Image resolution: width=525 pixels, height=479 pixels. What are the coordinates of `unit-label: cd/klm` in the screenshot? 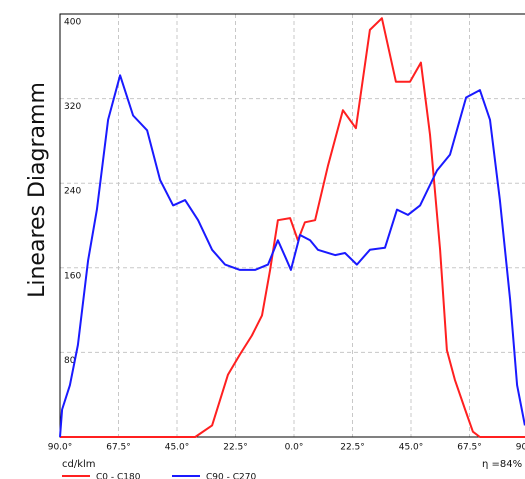 It's located at (79, 464).